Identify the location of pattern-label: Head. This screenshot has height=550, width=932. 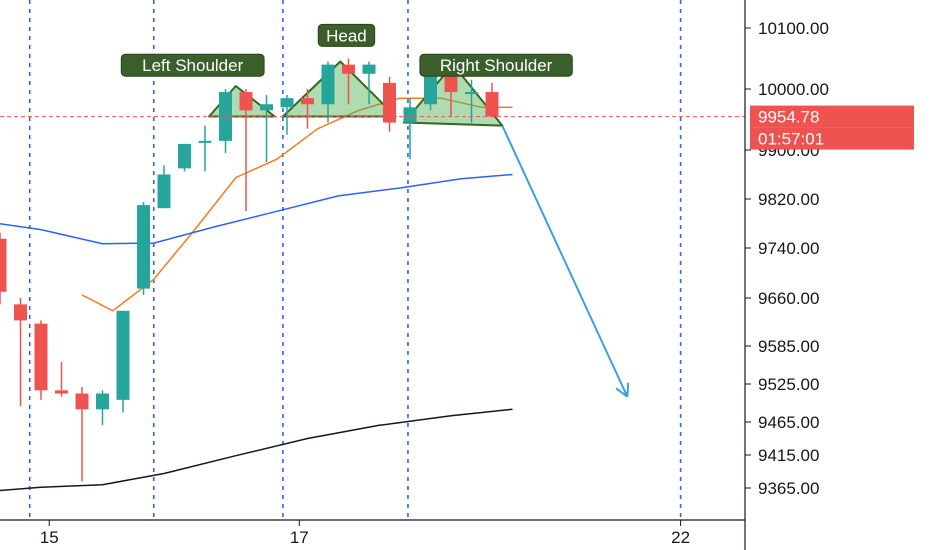
(346, 35).